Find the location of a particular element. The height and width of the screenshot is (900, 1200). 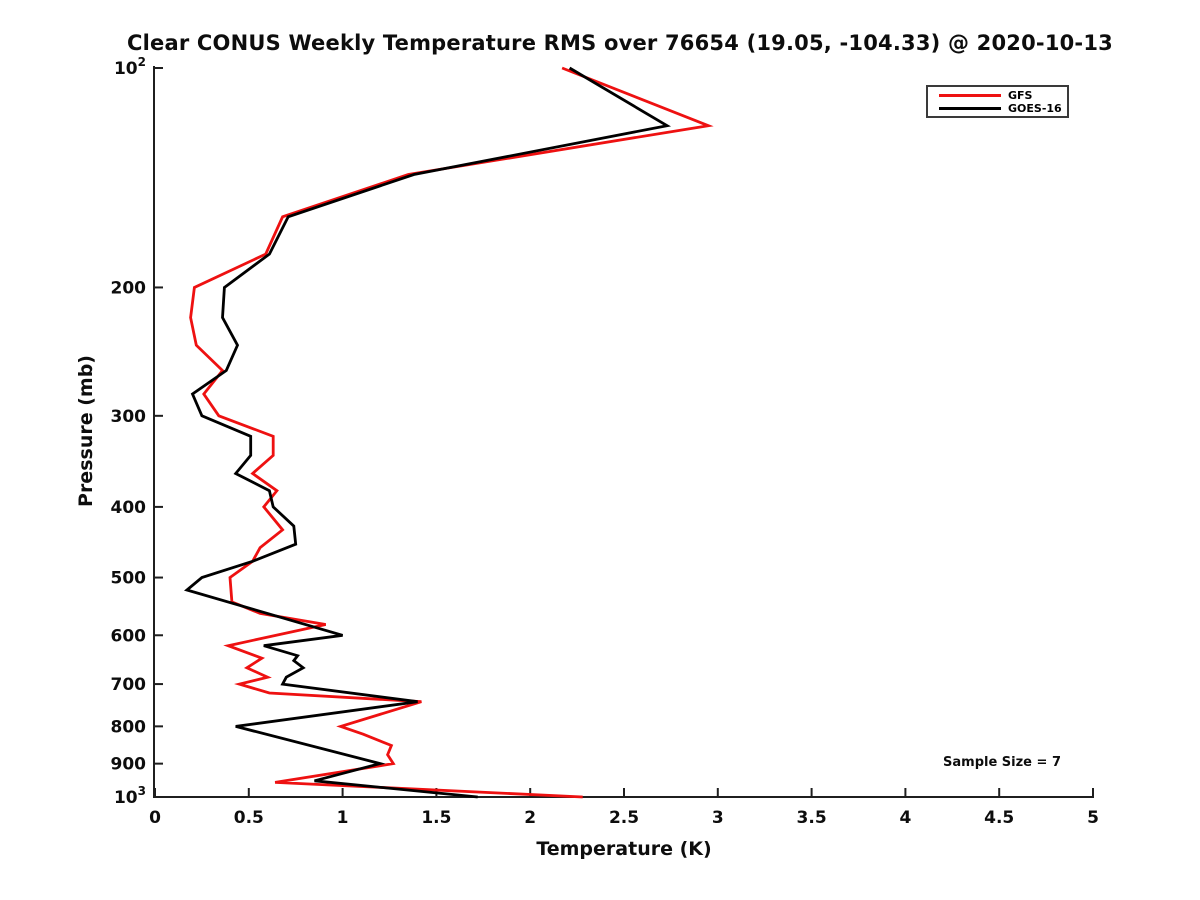

sample-size-label: Sample Size = 7 is located at coordinates (1002, 762).